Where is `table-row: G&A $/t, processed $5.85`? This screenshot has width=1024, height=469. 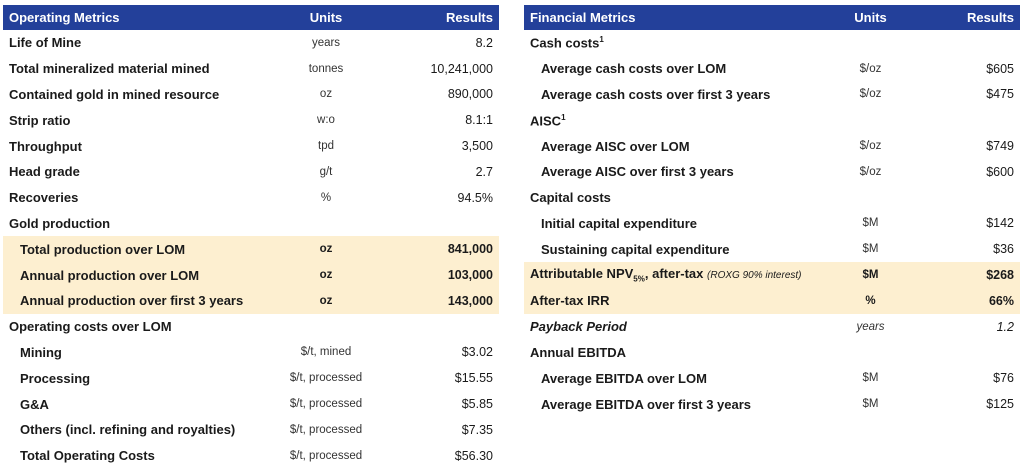 table-row: G&A $/t, processed $5.85 is located at coordinates (251, 404).